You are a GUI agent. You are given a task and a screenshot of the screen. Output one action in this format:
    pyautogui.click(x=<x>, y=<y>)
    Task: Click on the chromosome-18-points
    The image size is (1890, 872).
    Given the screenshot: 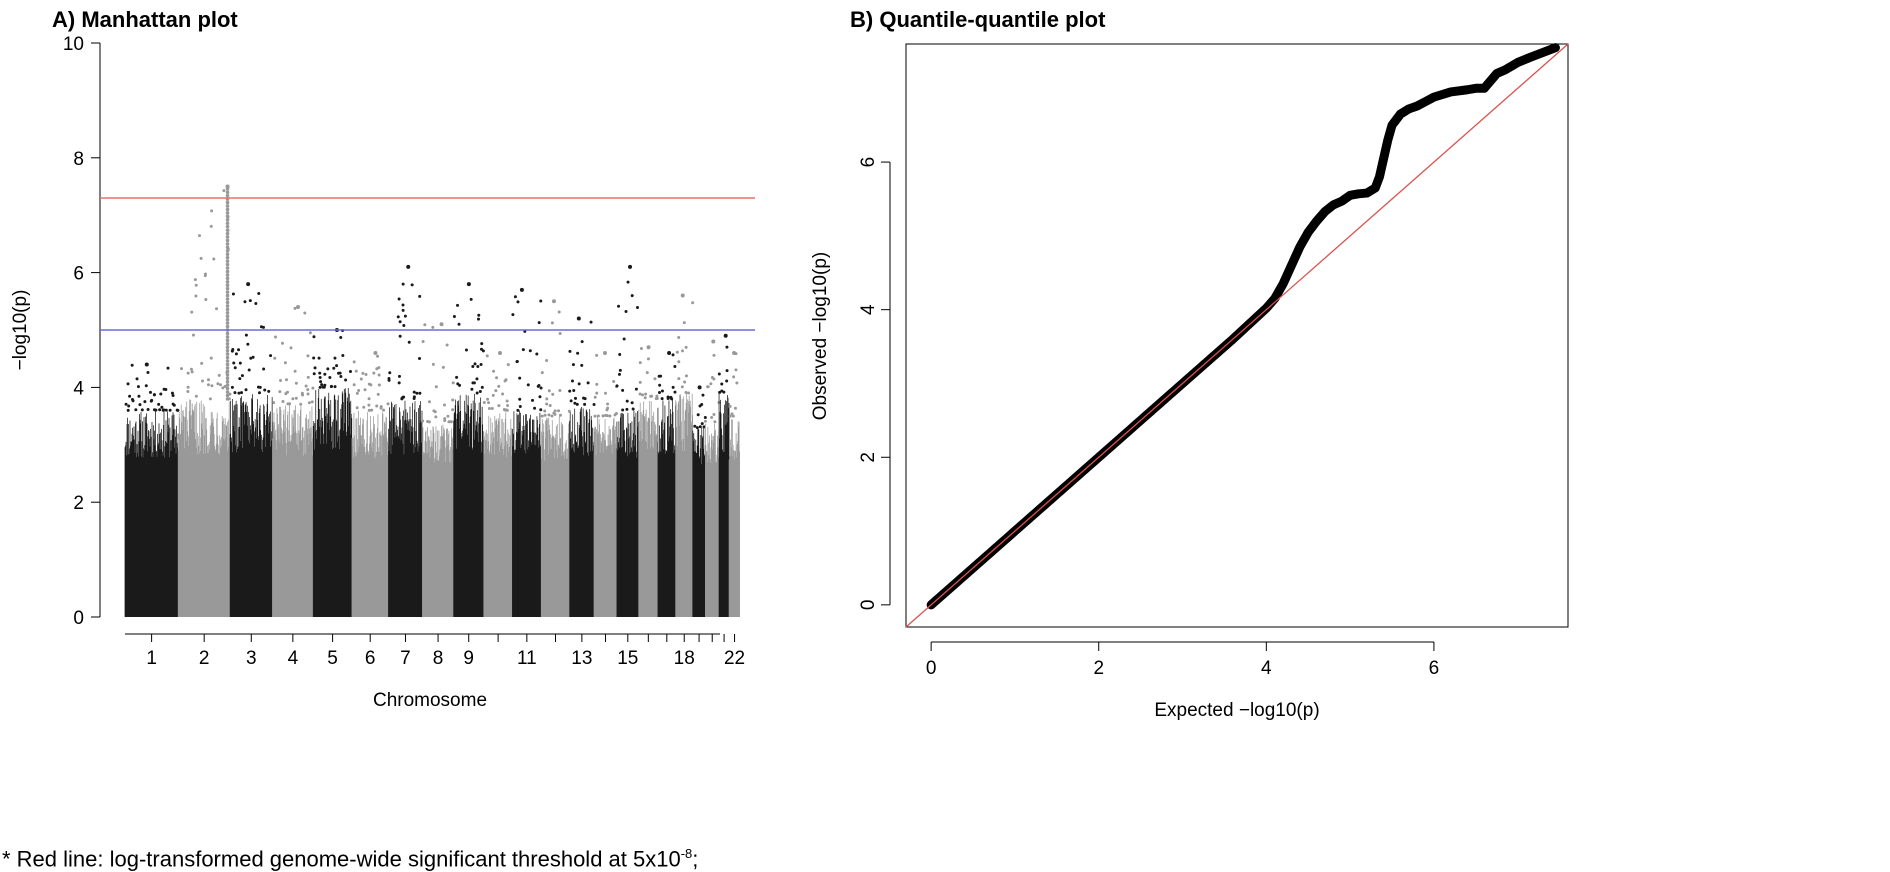 What is the action you would take?
    pyautogui.click(x=685, y=455)
    